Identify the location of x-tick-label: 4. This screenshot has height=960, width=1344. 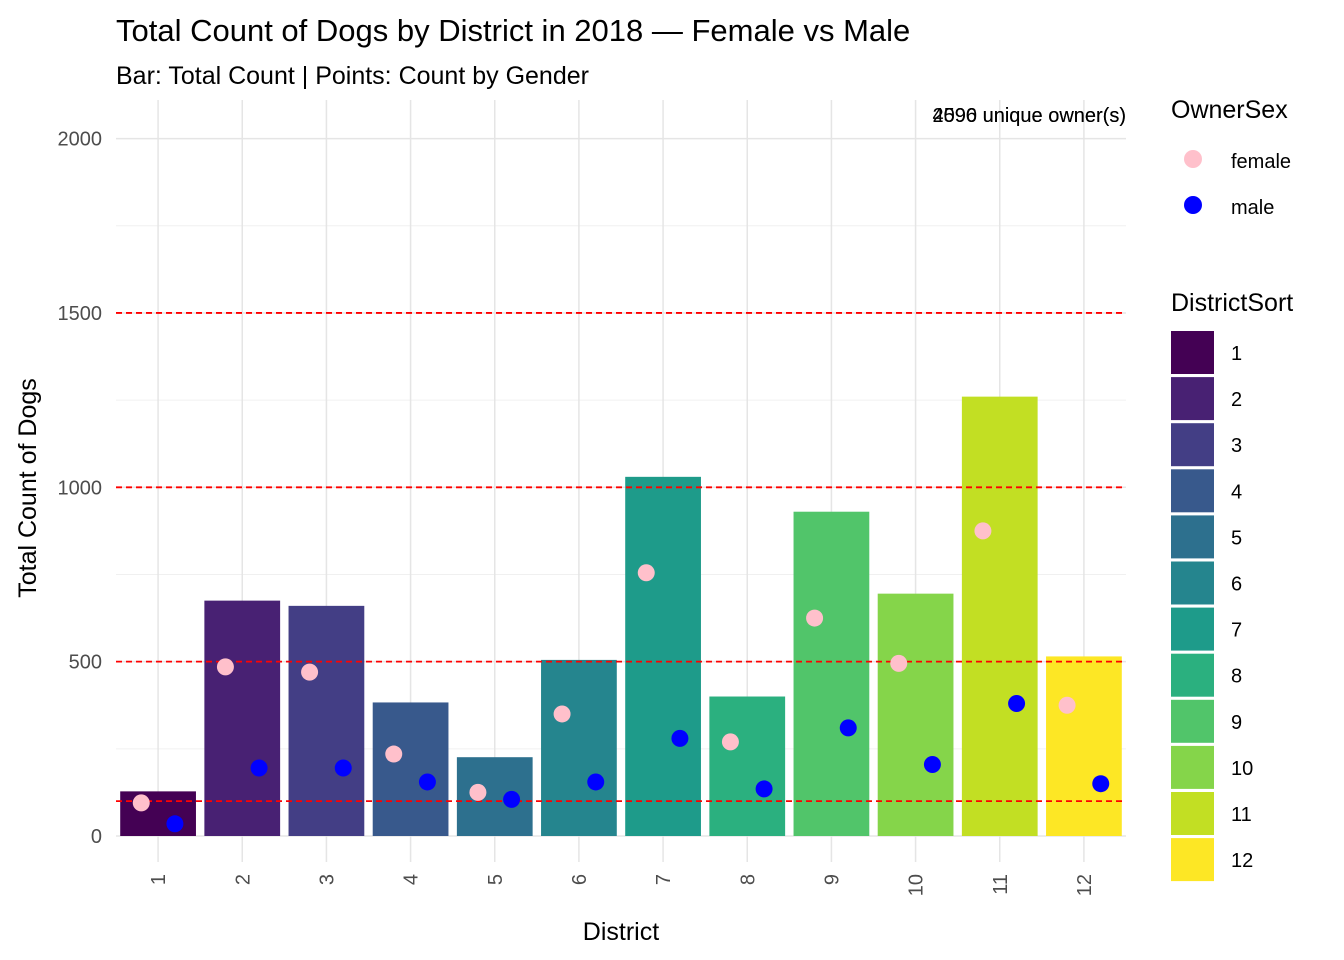
(412, 879).